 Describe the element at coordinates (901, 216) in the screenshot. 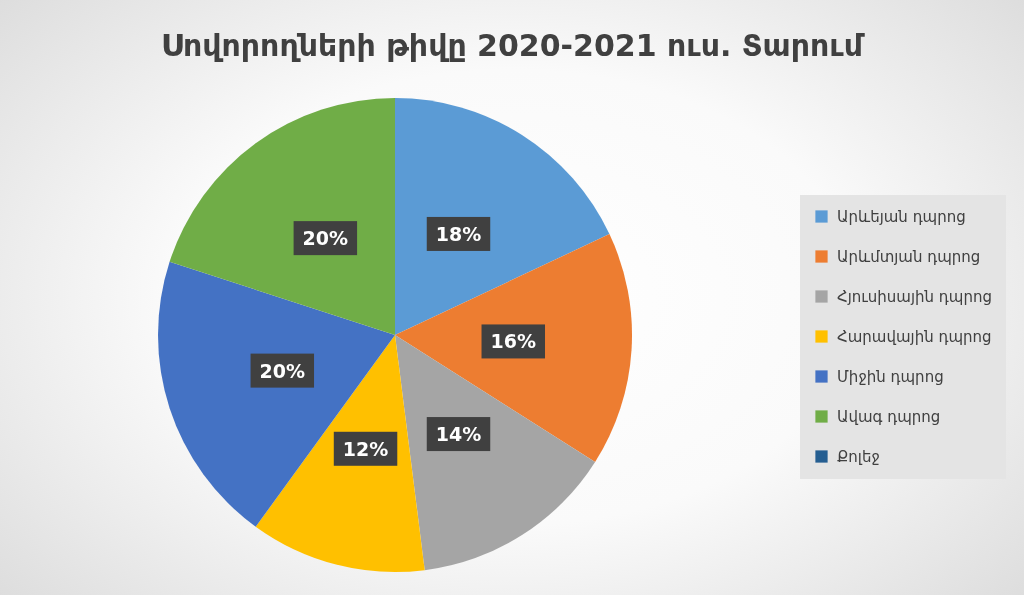

I see `legend-label: Արևեյան դպրոց` at that location.